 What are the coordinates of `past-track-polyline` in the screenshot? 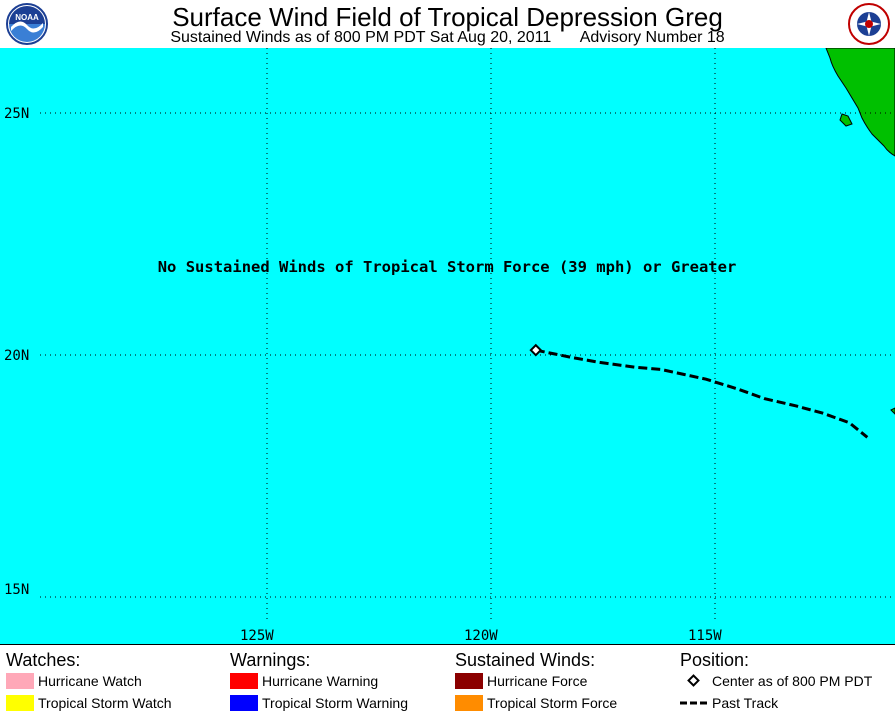 It's located at (702, 393).